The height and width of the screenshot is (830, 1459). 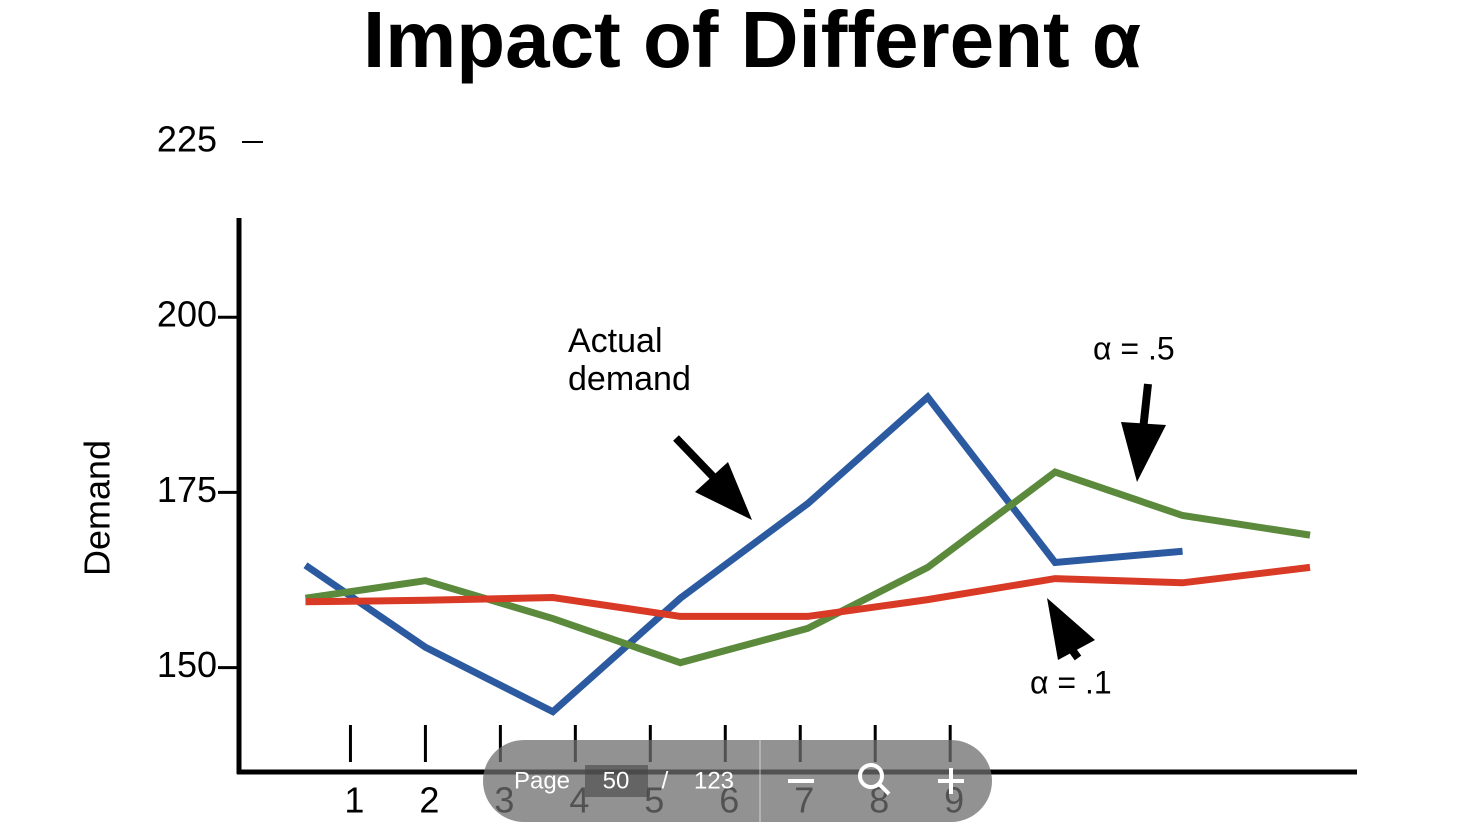 What do you see at coordinates (187, 139) in the screenshot?
I see `y-tick-label: 225` at bounding box center [187, 139].